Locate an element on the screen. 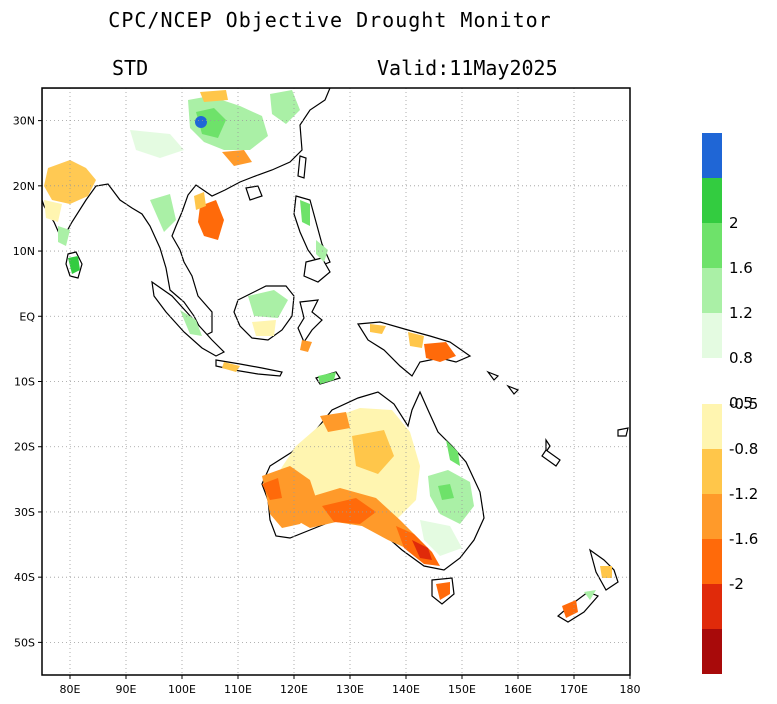 The width and height of the screenshot is (777, 704). wet-patch-sri-lanka is located at coordinates (74, 265).